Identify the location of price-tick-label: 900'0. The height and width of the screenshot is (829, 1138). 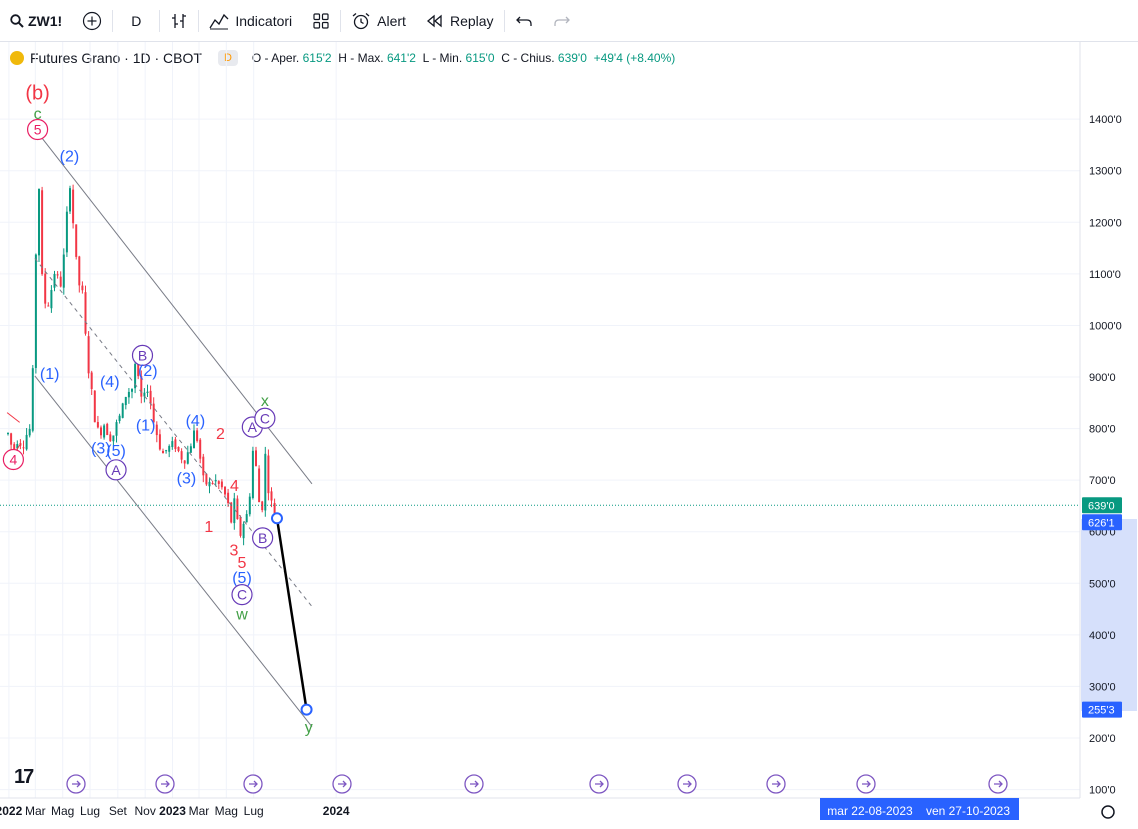
(1102, 378).